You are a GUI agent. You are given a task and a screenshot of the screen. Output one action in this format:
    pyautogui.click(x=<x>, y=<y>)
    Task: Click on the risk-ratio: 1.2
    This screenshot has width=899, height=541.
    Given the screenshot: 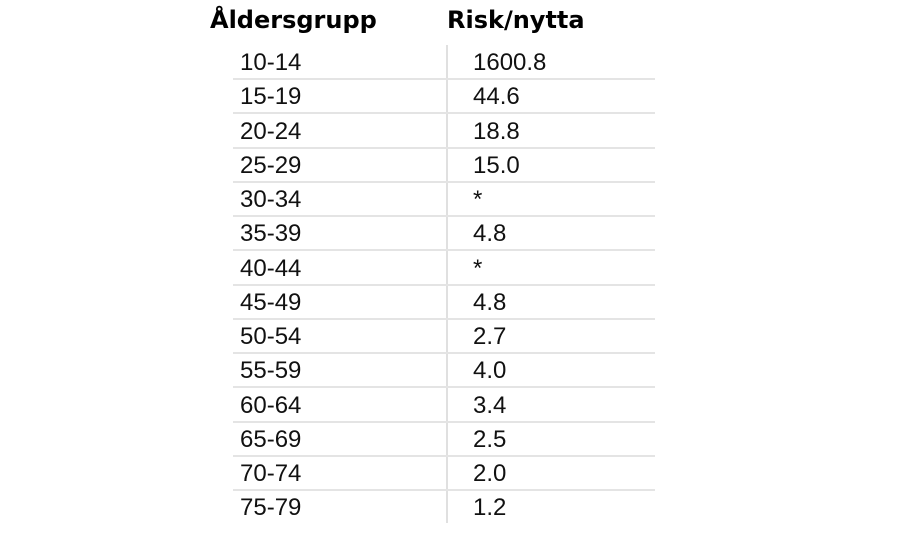 What is the action you would take?
    pyautogui.click(x=490, y=508)
    